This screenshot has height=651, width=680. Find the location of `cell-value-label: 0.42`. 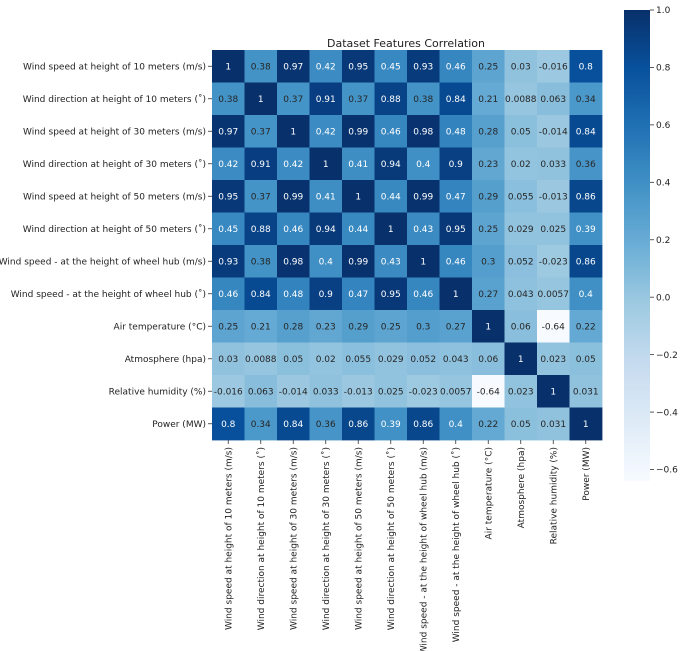

cell-value-label: 0.42 is located at coordinates (326, 132).